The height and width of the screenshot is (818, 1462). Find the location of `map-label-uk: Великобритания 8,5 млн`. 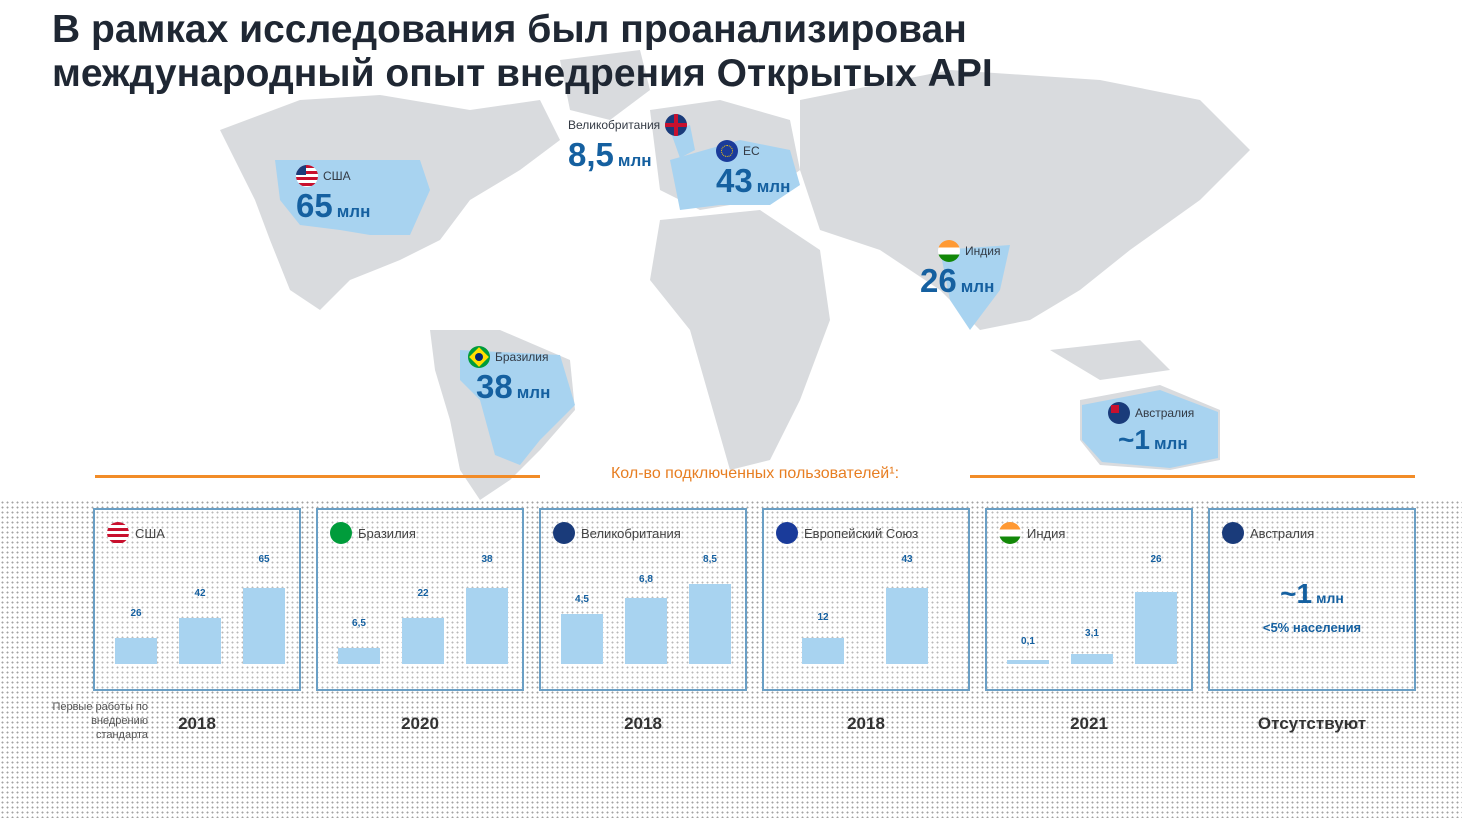

map-label-uk: Великобритания 8,5 млн is located at coordinates (628, 144).